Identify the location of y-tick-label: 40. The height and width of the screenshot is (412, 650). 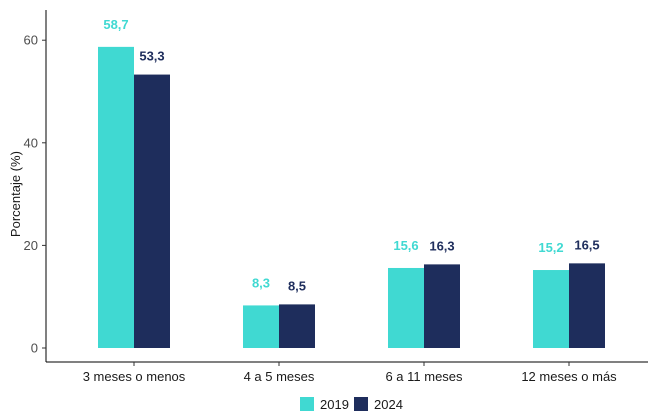
(31, 142).